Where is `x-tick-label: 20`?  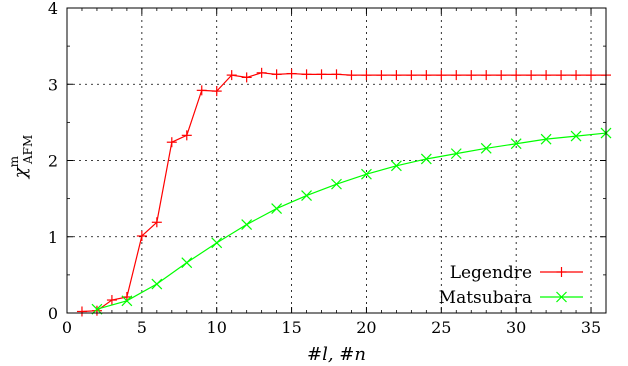
x-tick-label: 20 is located at coordinates (366, 327).